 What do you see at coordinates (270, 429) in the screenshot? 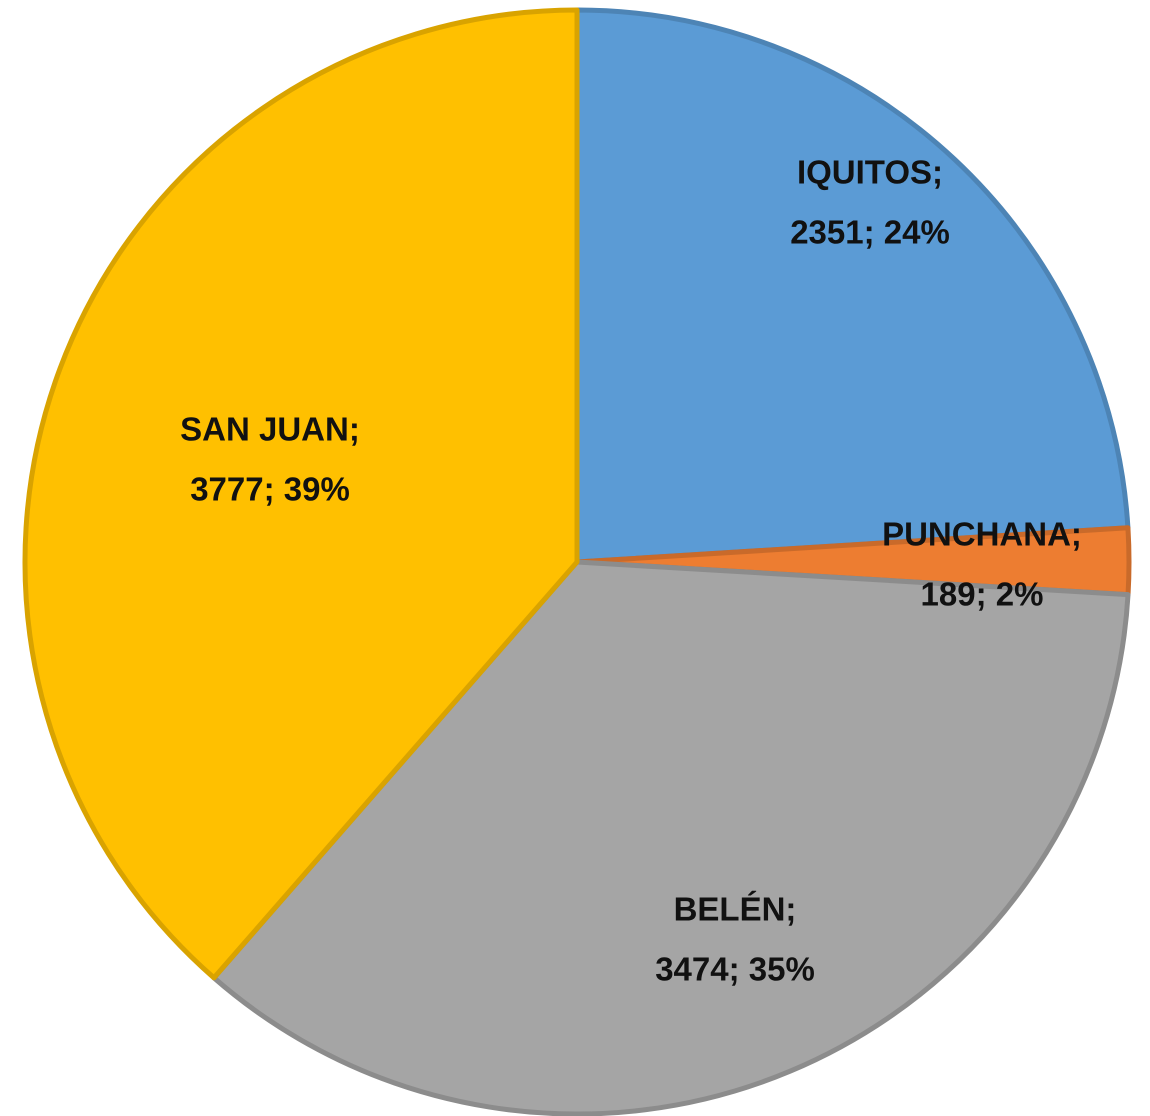
I see `data-label: SAN JUAN;` at bounding box center [270, 429].